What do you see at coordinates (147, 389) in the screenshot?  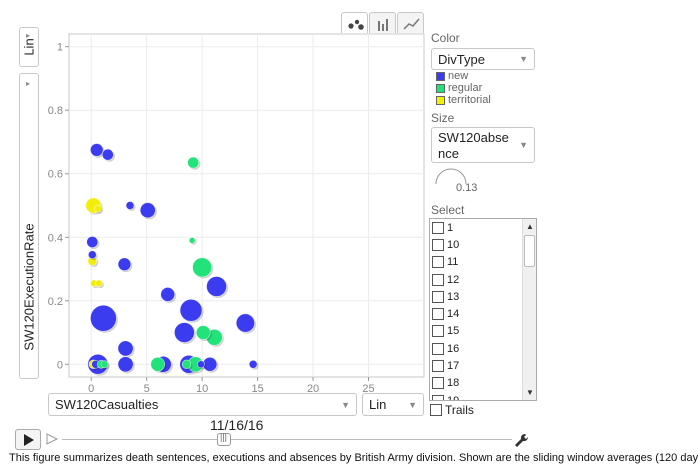 I see `x-tick-label: 5` at bounding box center [147, 389].